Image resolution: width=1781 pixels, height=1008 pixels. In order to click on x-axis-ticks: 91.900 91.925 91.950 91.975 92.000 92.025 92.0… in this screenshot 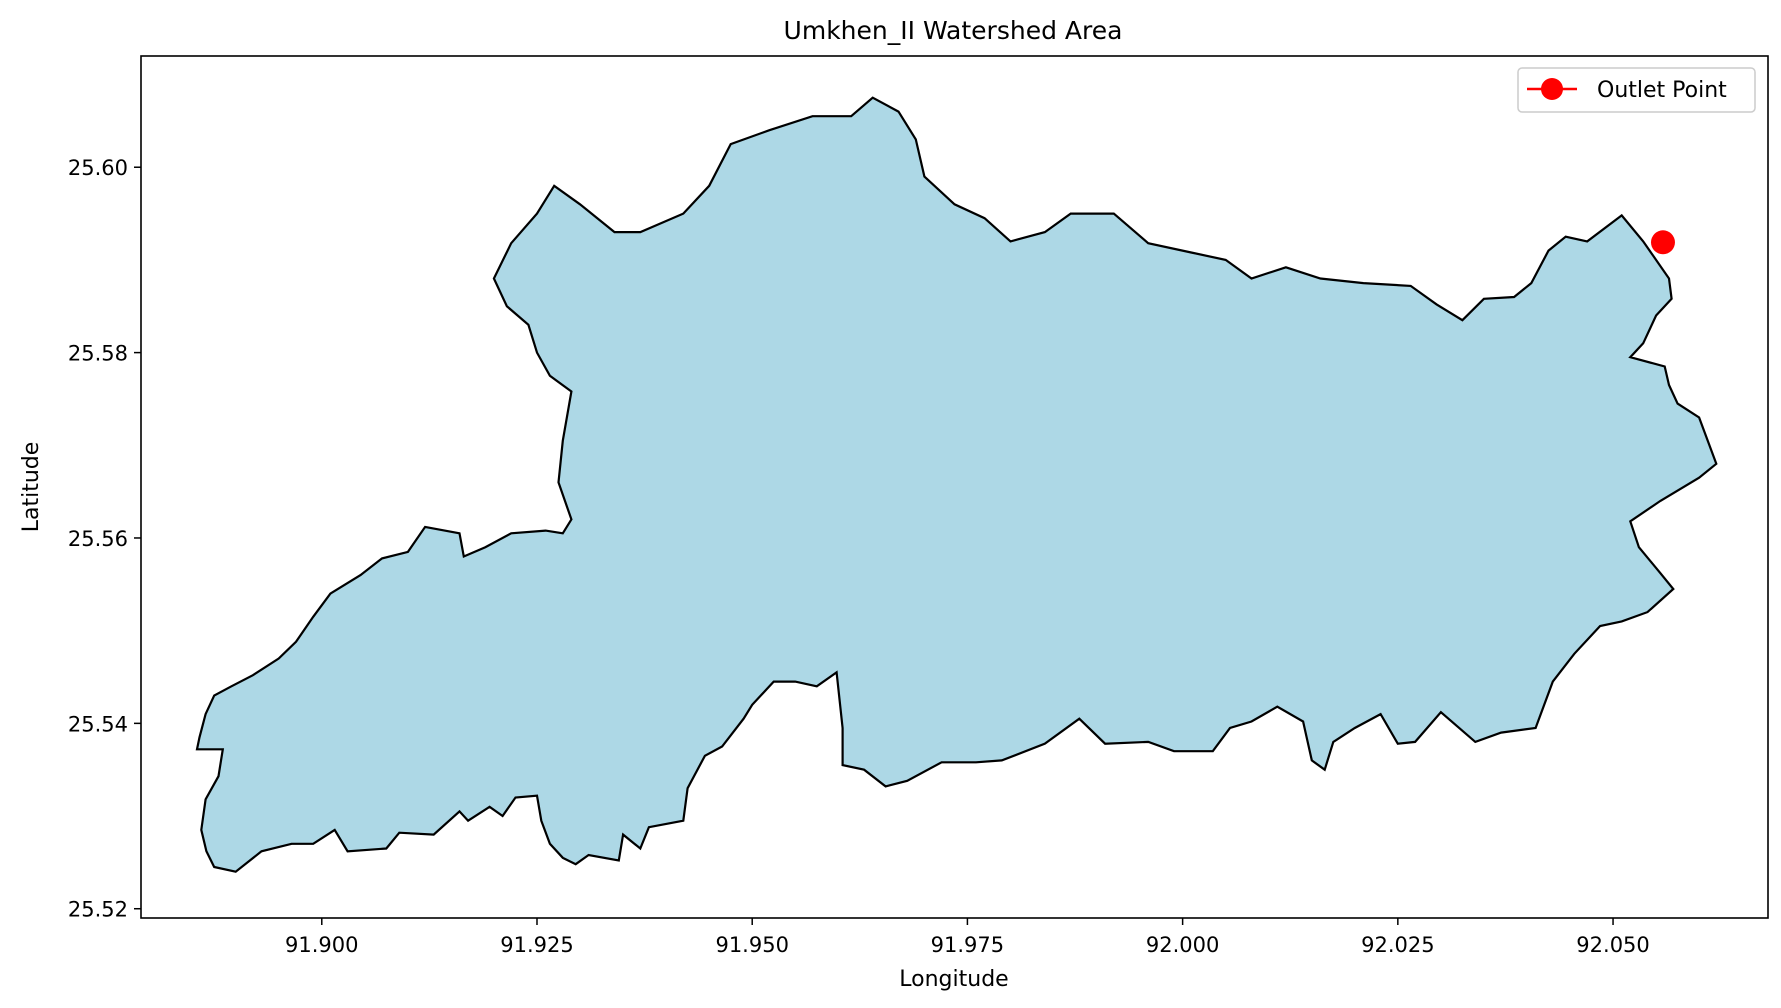, I will do `click(967, 937)`.